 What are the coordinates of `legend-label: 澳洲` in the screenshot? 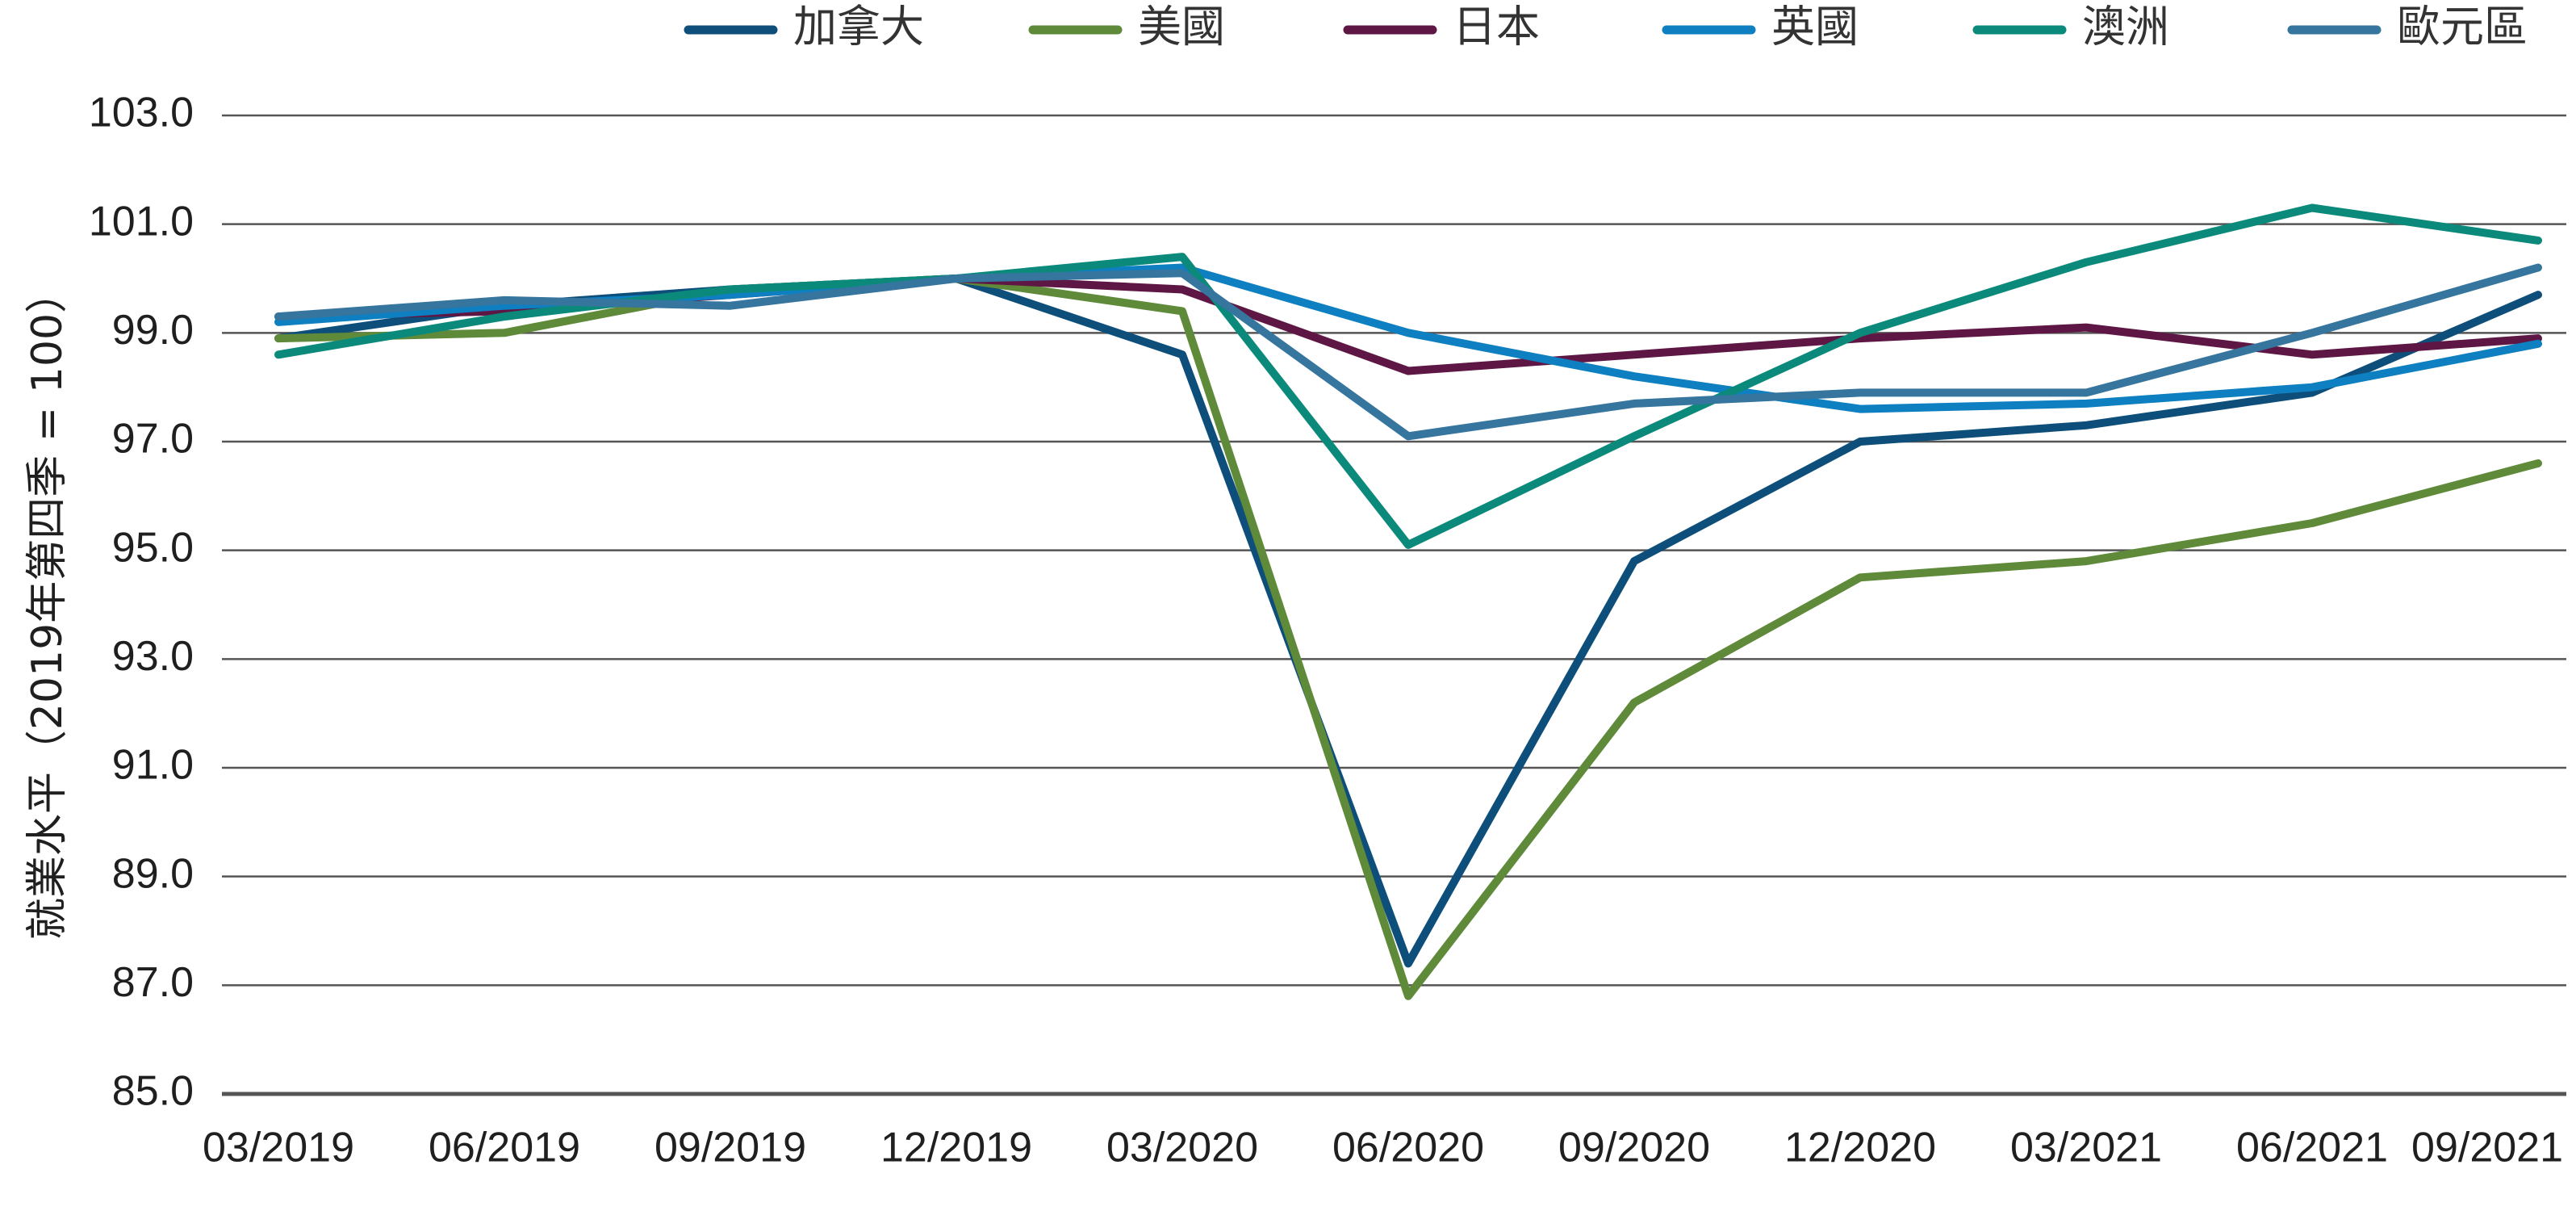 It's located at (2125, 27).